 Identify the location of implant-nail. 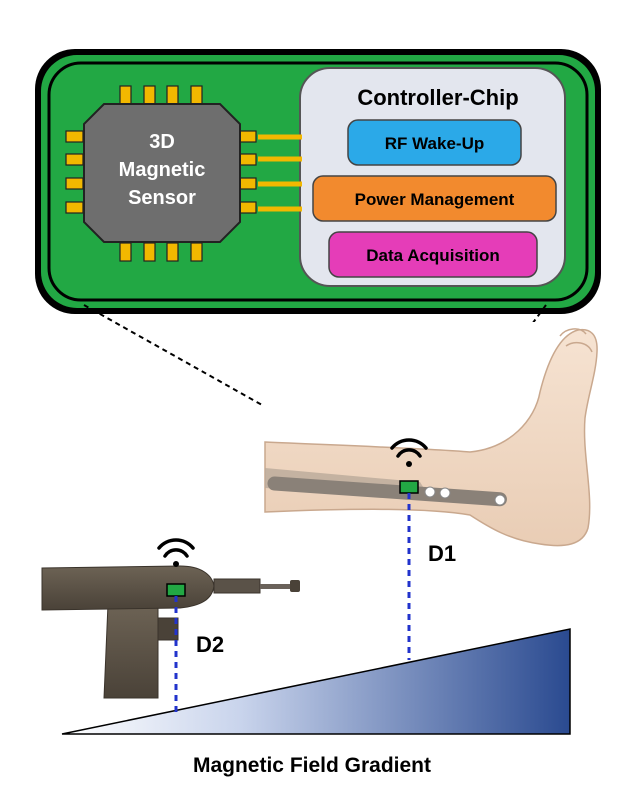
(387, 491).